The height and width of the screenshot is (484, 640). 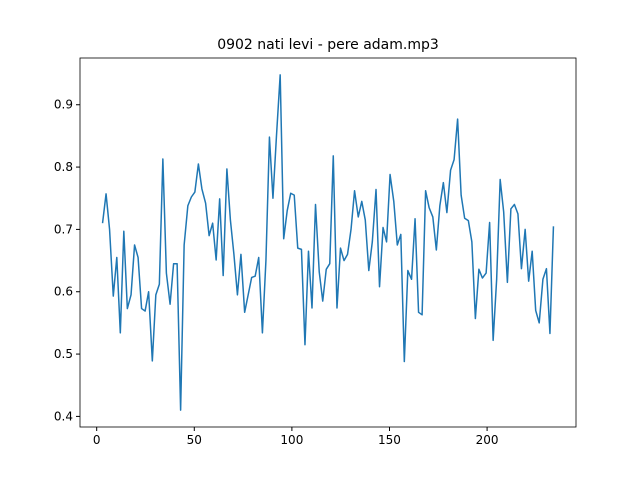 What do you see at coordinates (97, 440) in the screenshot?
I see `x-tick-label: 0` at bounding box center [97, 440].